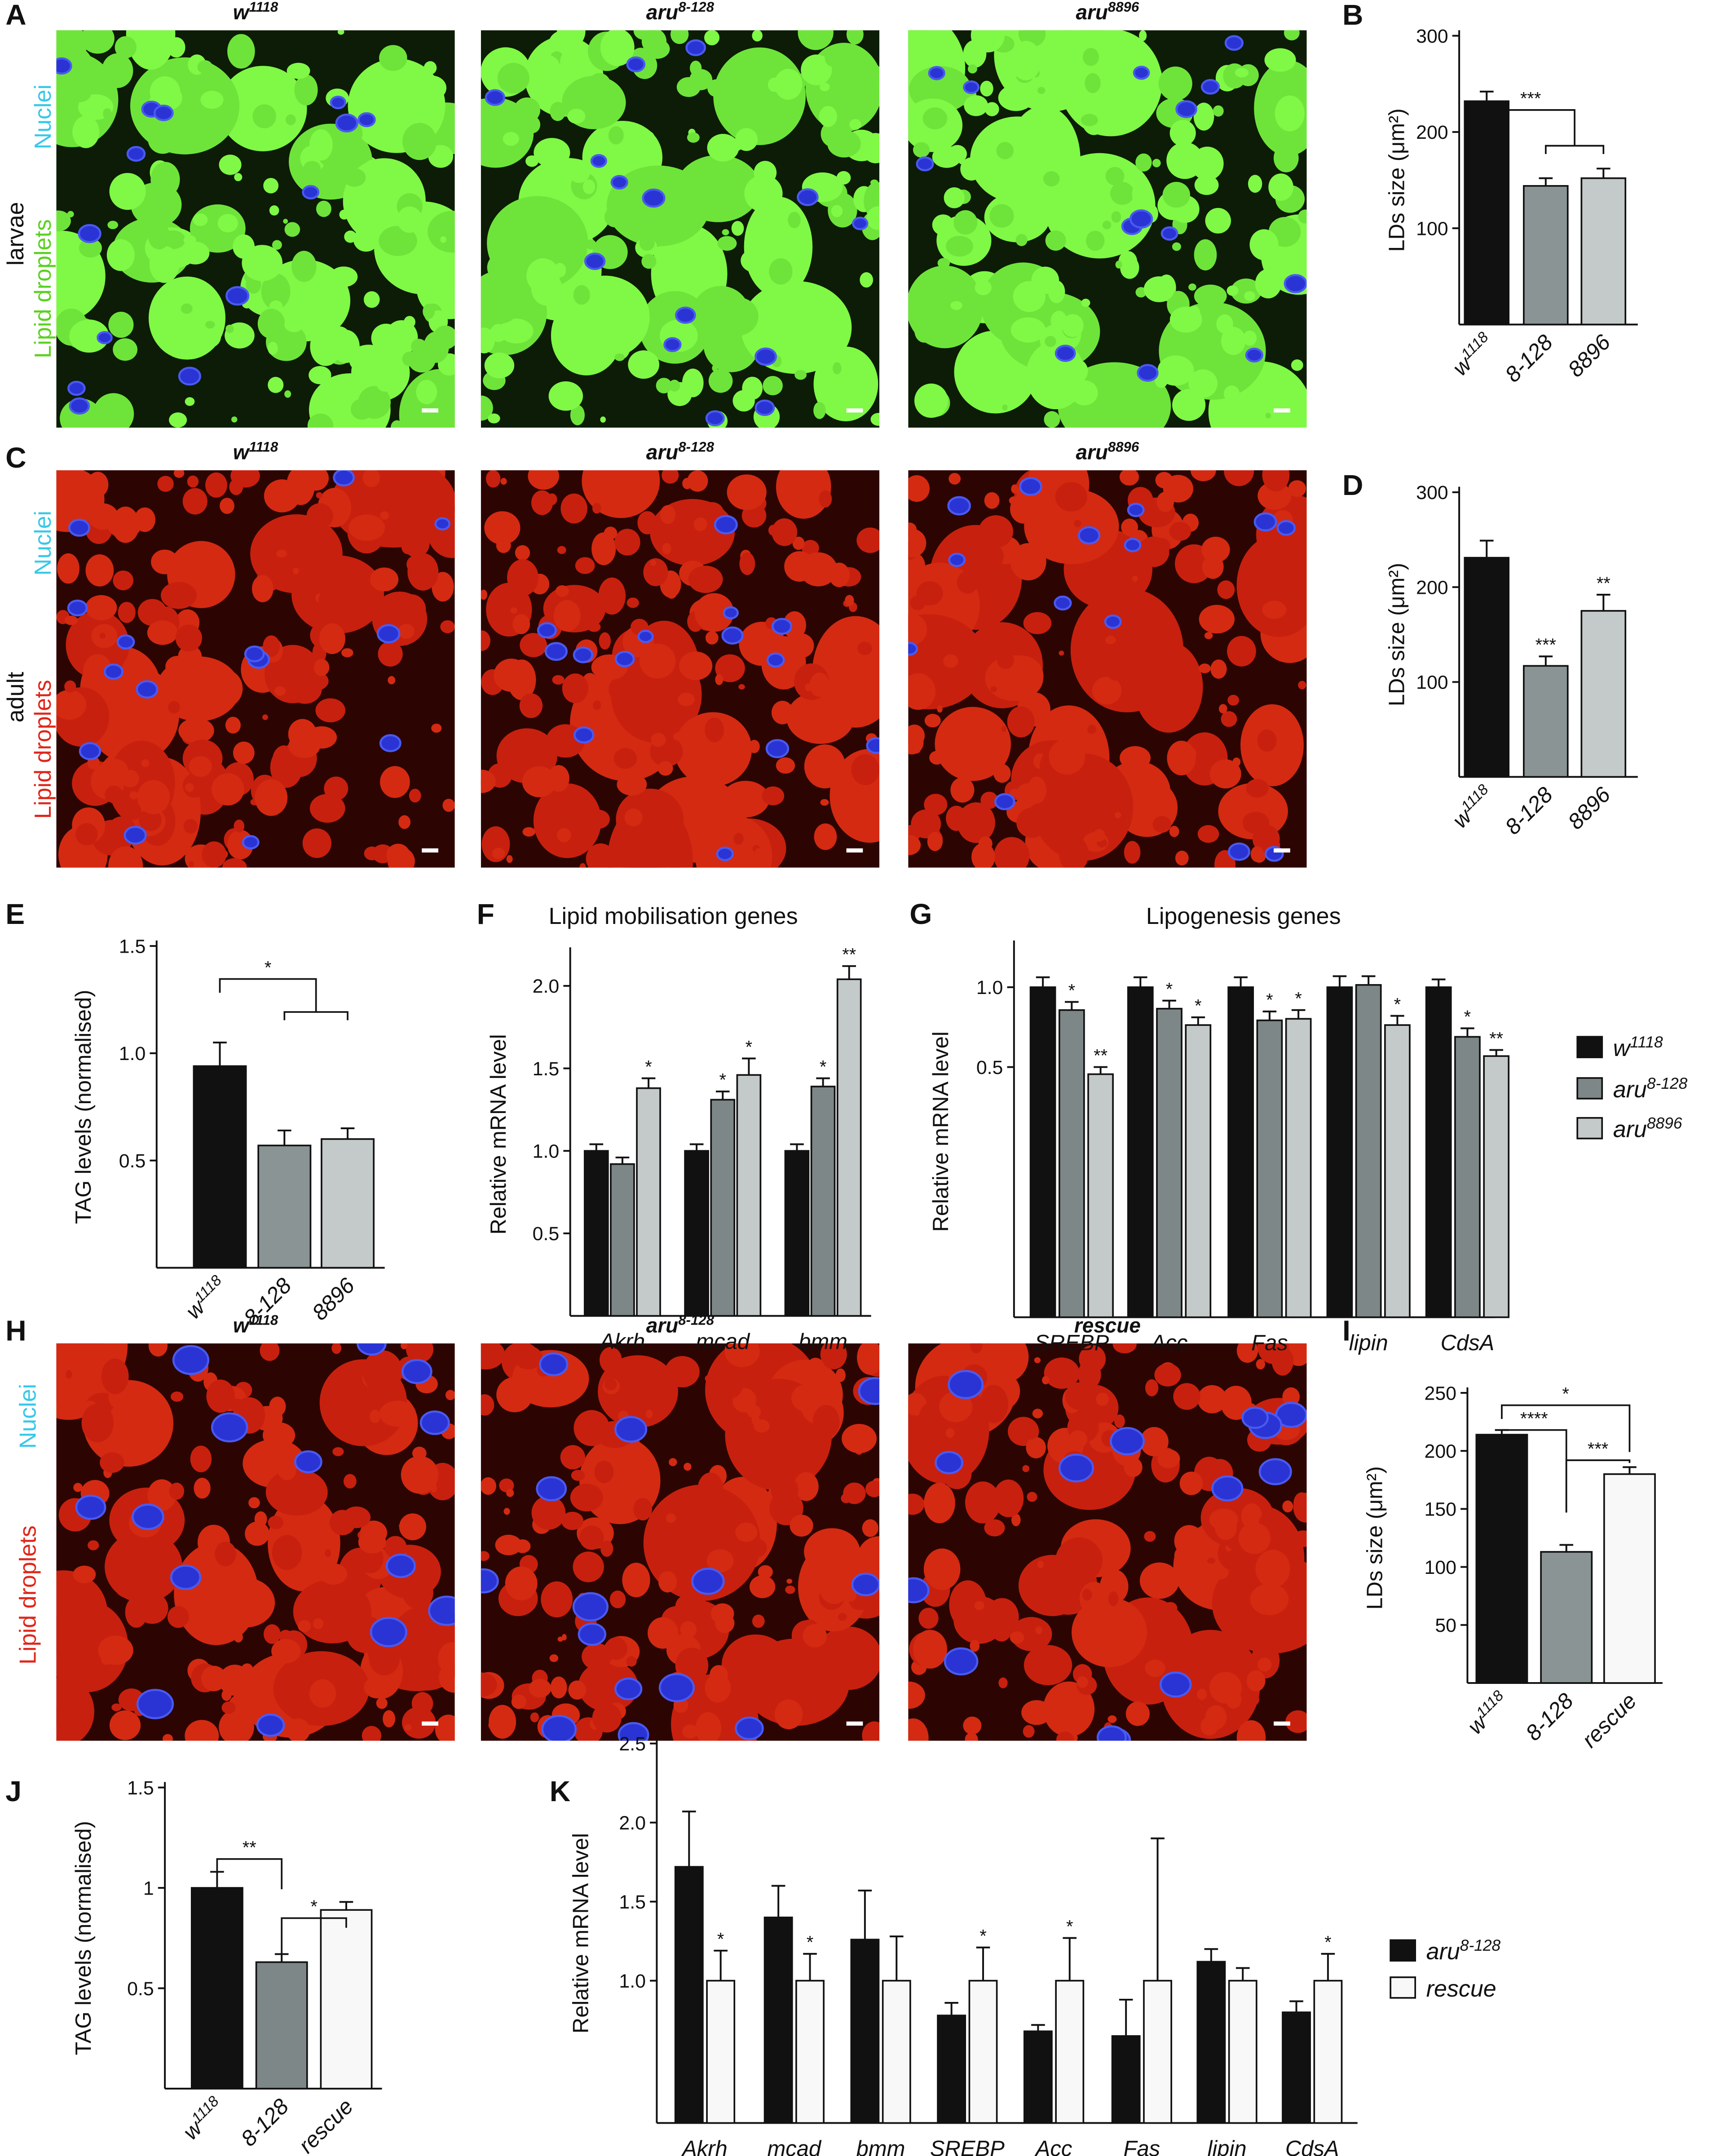 The height and width of the screenshot is (2156, 1712). I want to click on x-tick-label: mcad, so click(794, 2147).